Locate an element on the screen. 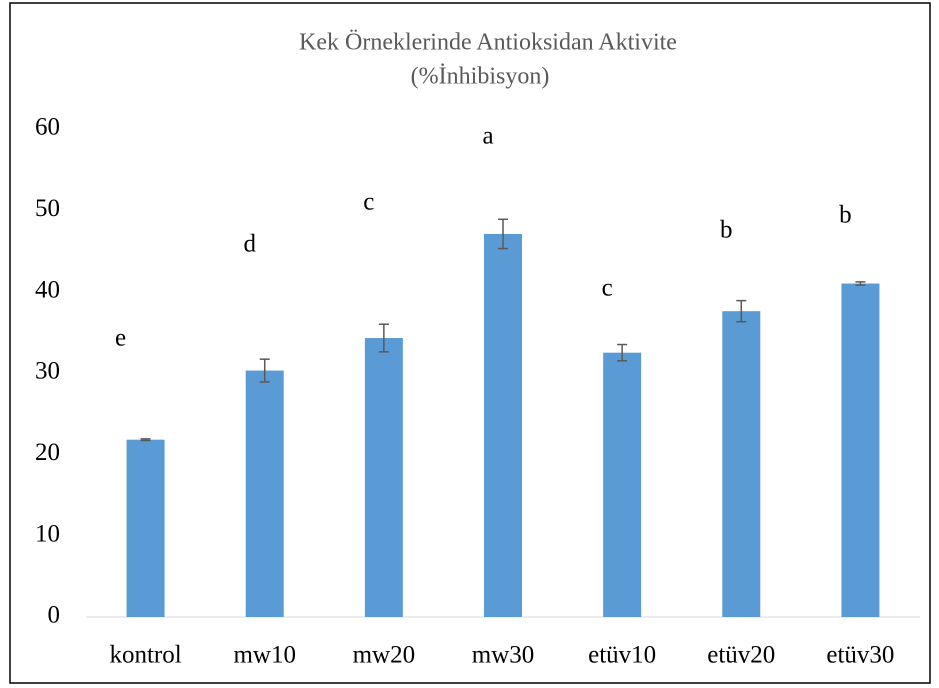 This screenshot has width=939, height=688. significance-letter: e is located at coordinates (120, 338).